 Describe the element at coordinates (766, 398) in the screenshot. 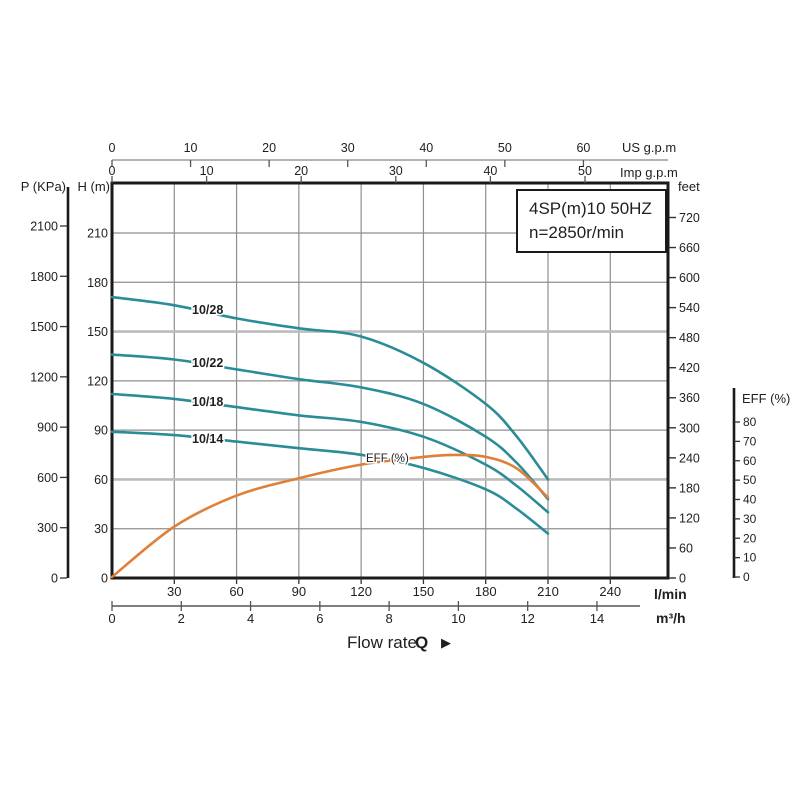

I see `eff-axis-title: EFF (%)` at that location.